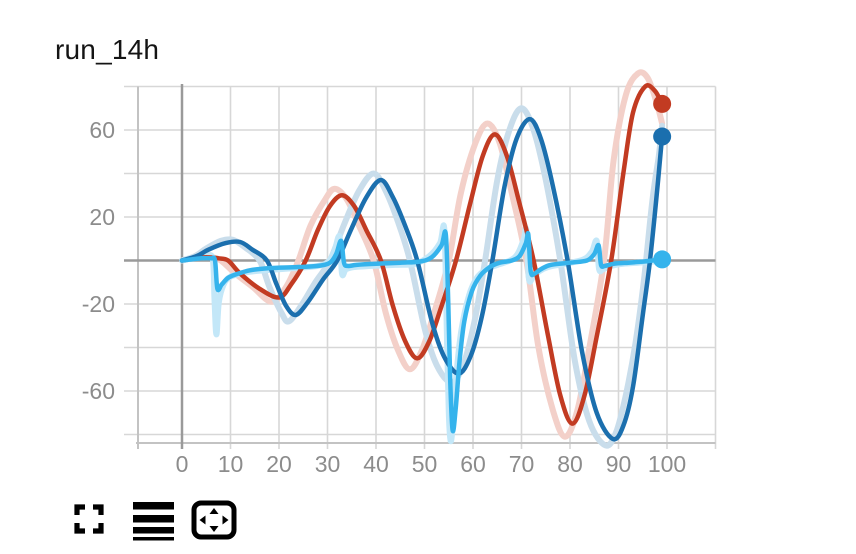 This screenshot has width=856, height=554. I want to click on tick-label: -20, so click(98, 304).